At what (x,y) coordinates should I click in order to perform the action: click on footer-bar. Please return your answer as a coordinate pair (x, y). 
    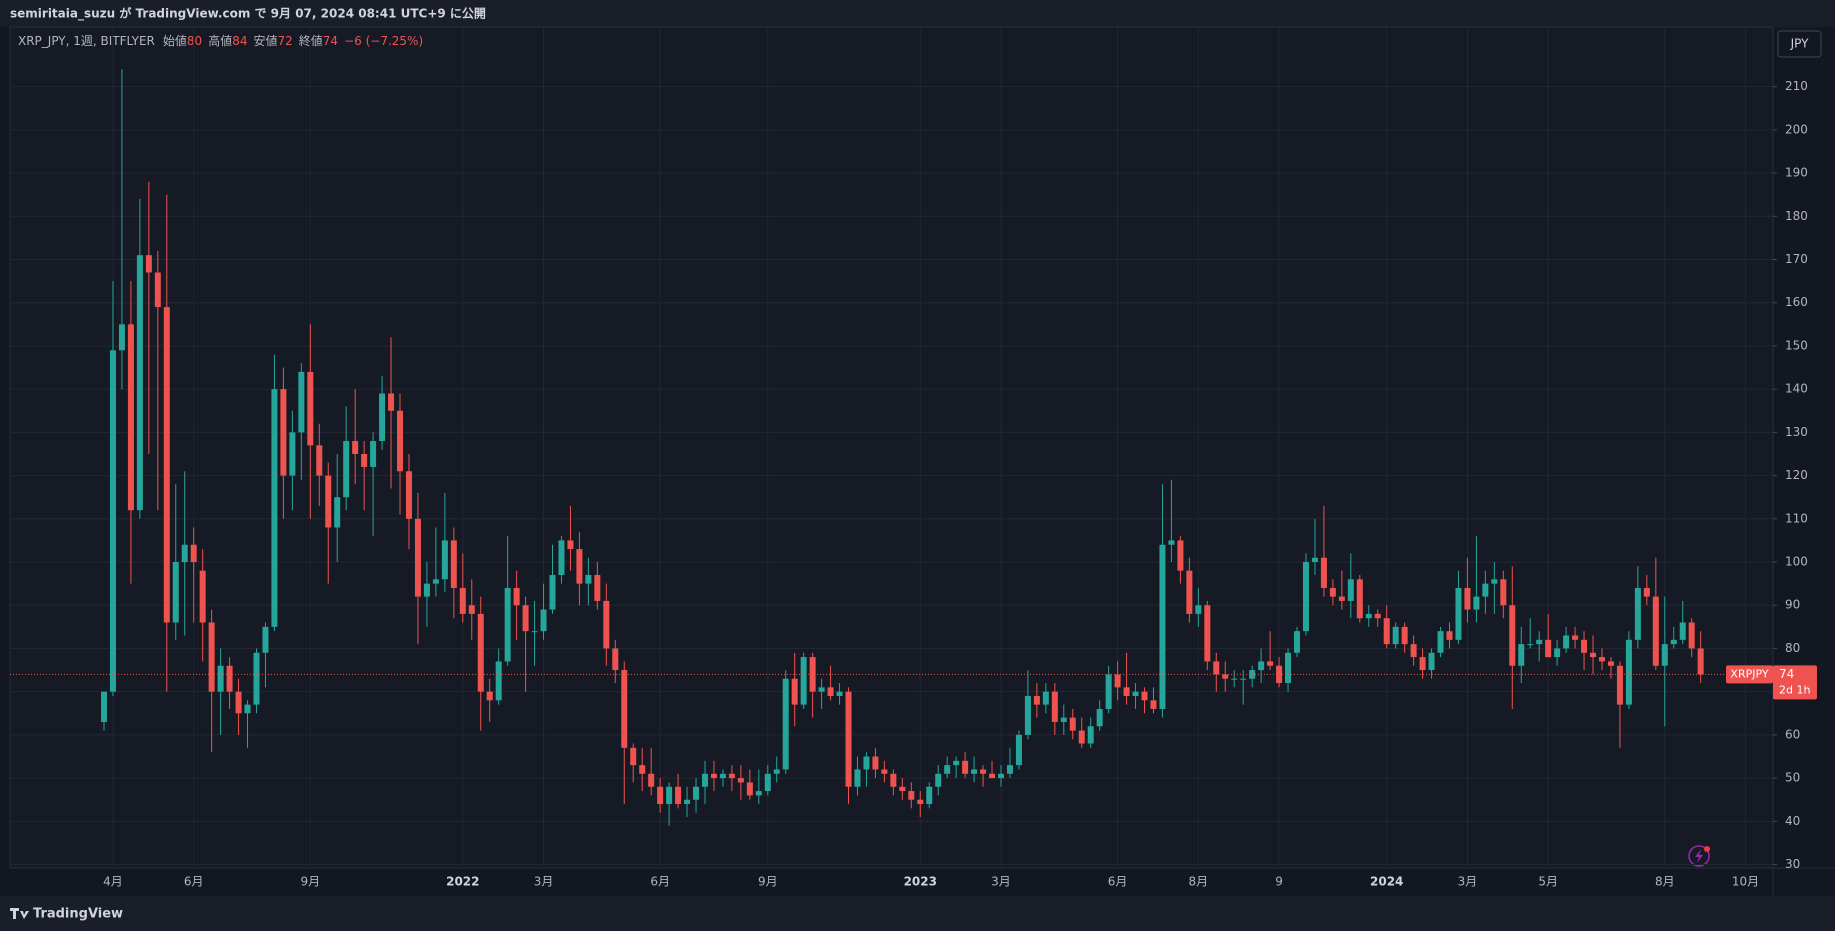
    Looking at the image, I should click on (917, 913).